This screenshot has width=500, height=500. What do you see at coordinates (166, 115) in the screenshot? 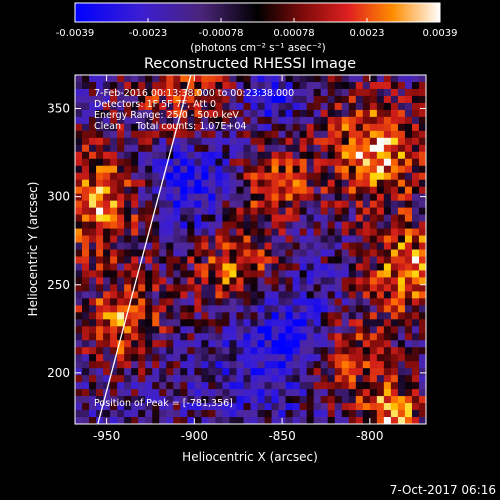
I see `annotation-energy-range: Energy Range: 25.0 - 50.0 keV` at bounding box center [166, 115].